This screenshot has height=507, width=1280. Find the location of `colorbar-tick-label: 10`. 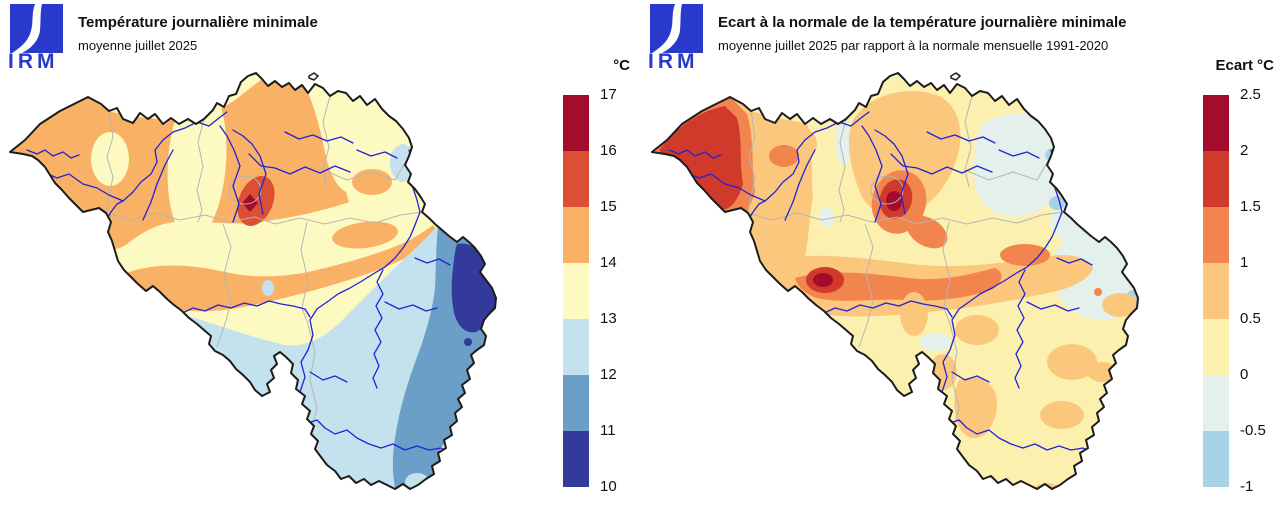

colorbar-tick-label: 10 is located at coordinates (608, 486).